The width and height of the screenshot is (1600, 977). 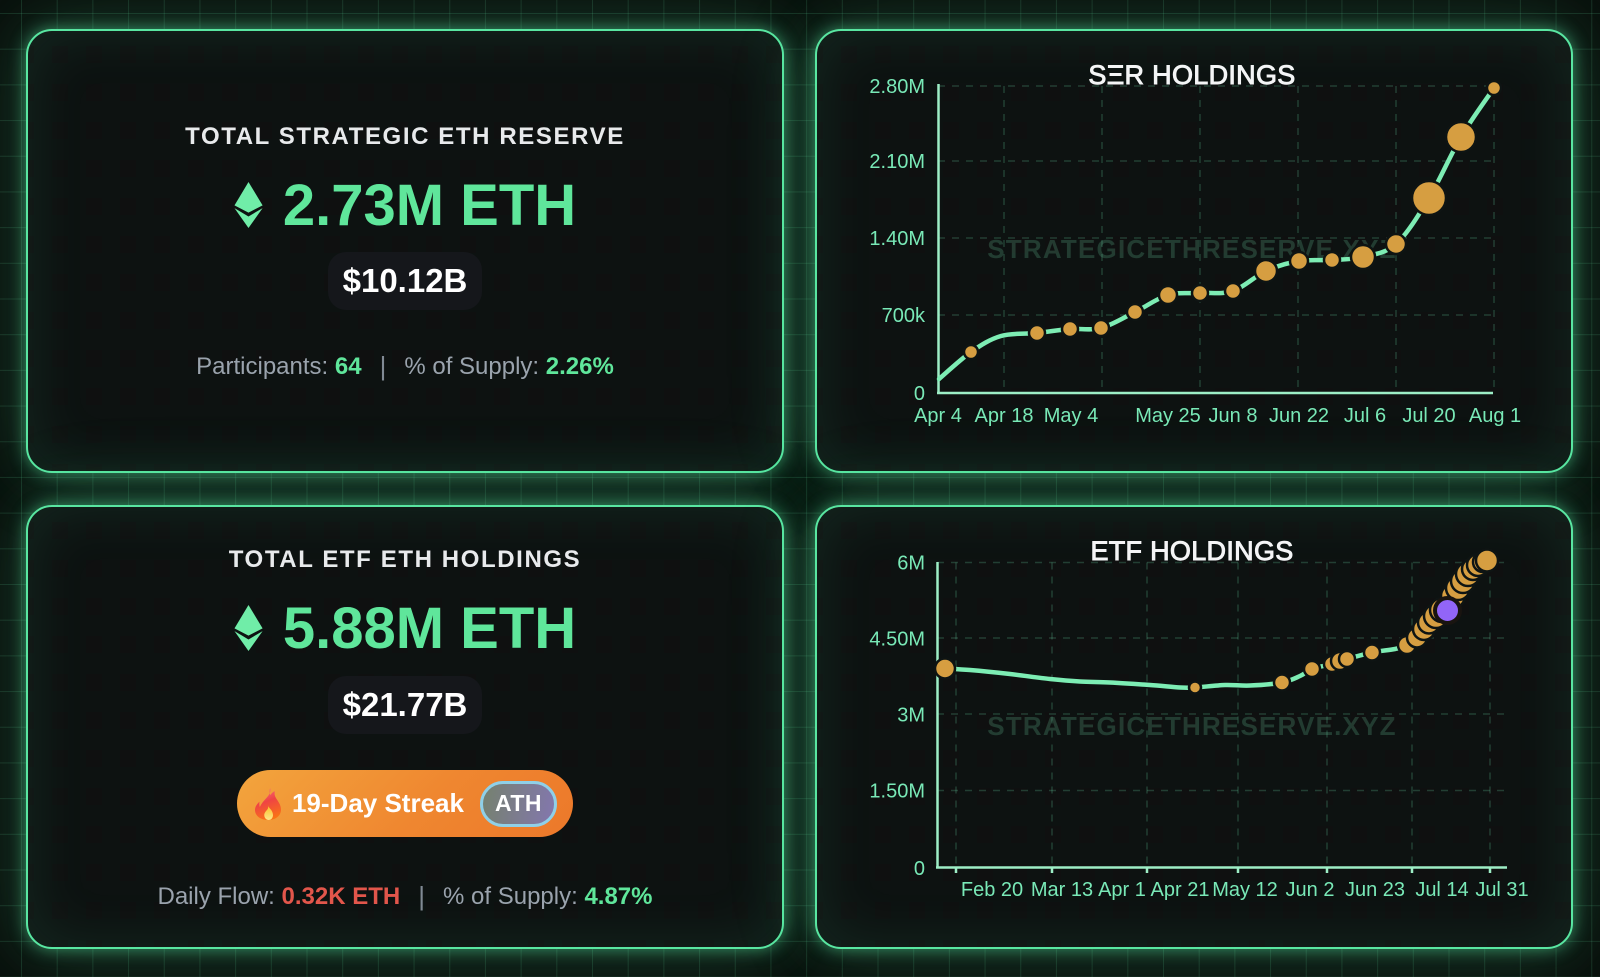 What do you see at coordinates (992, 890) in the screenshot?
I see `svg-text: Feb 20` at bounding box center [992, 890].